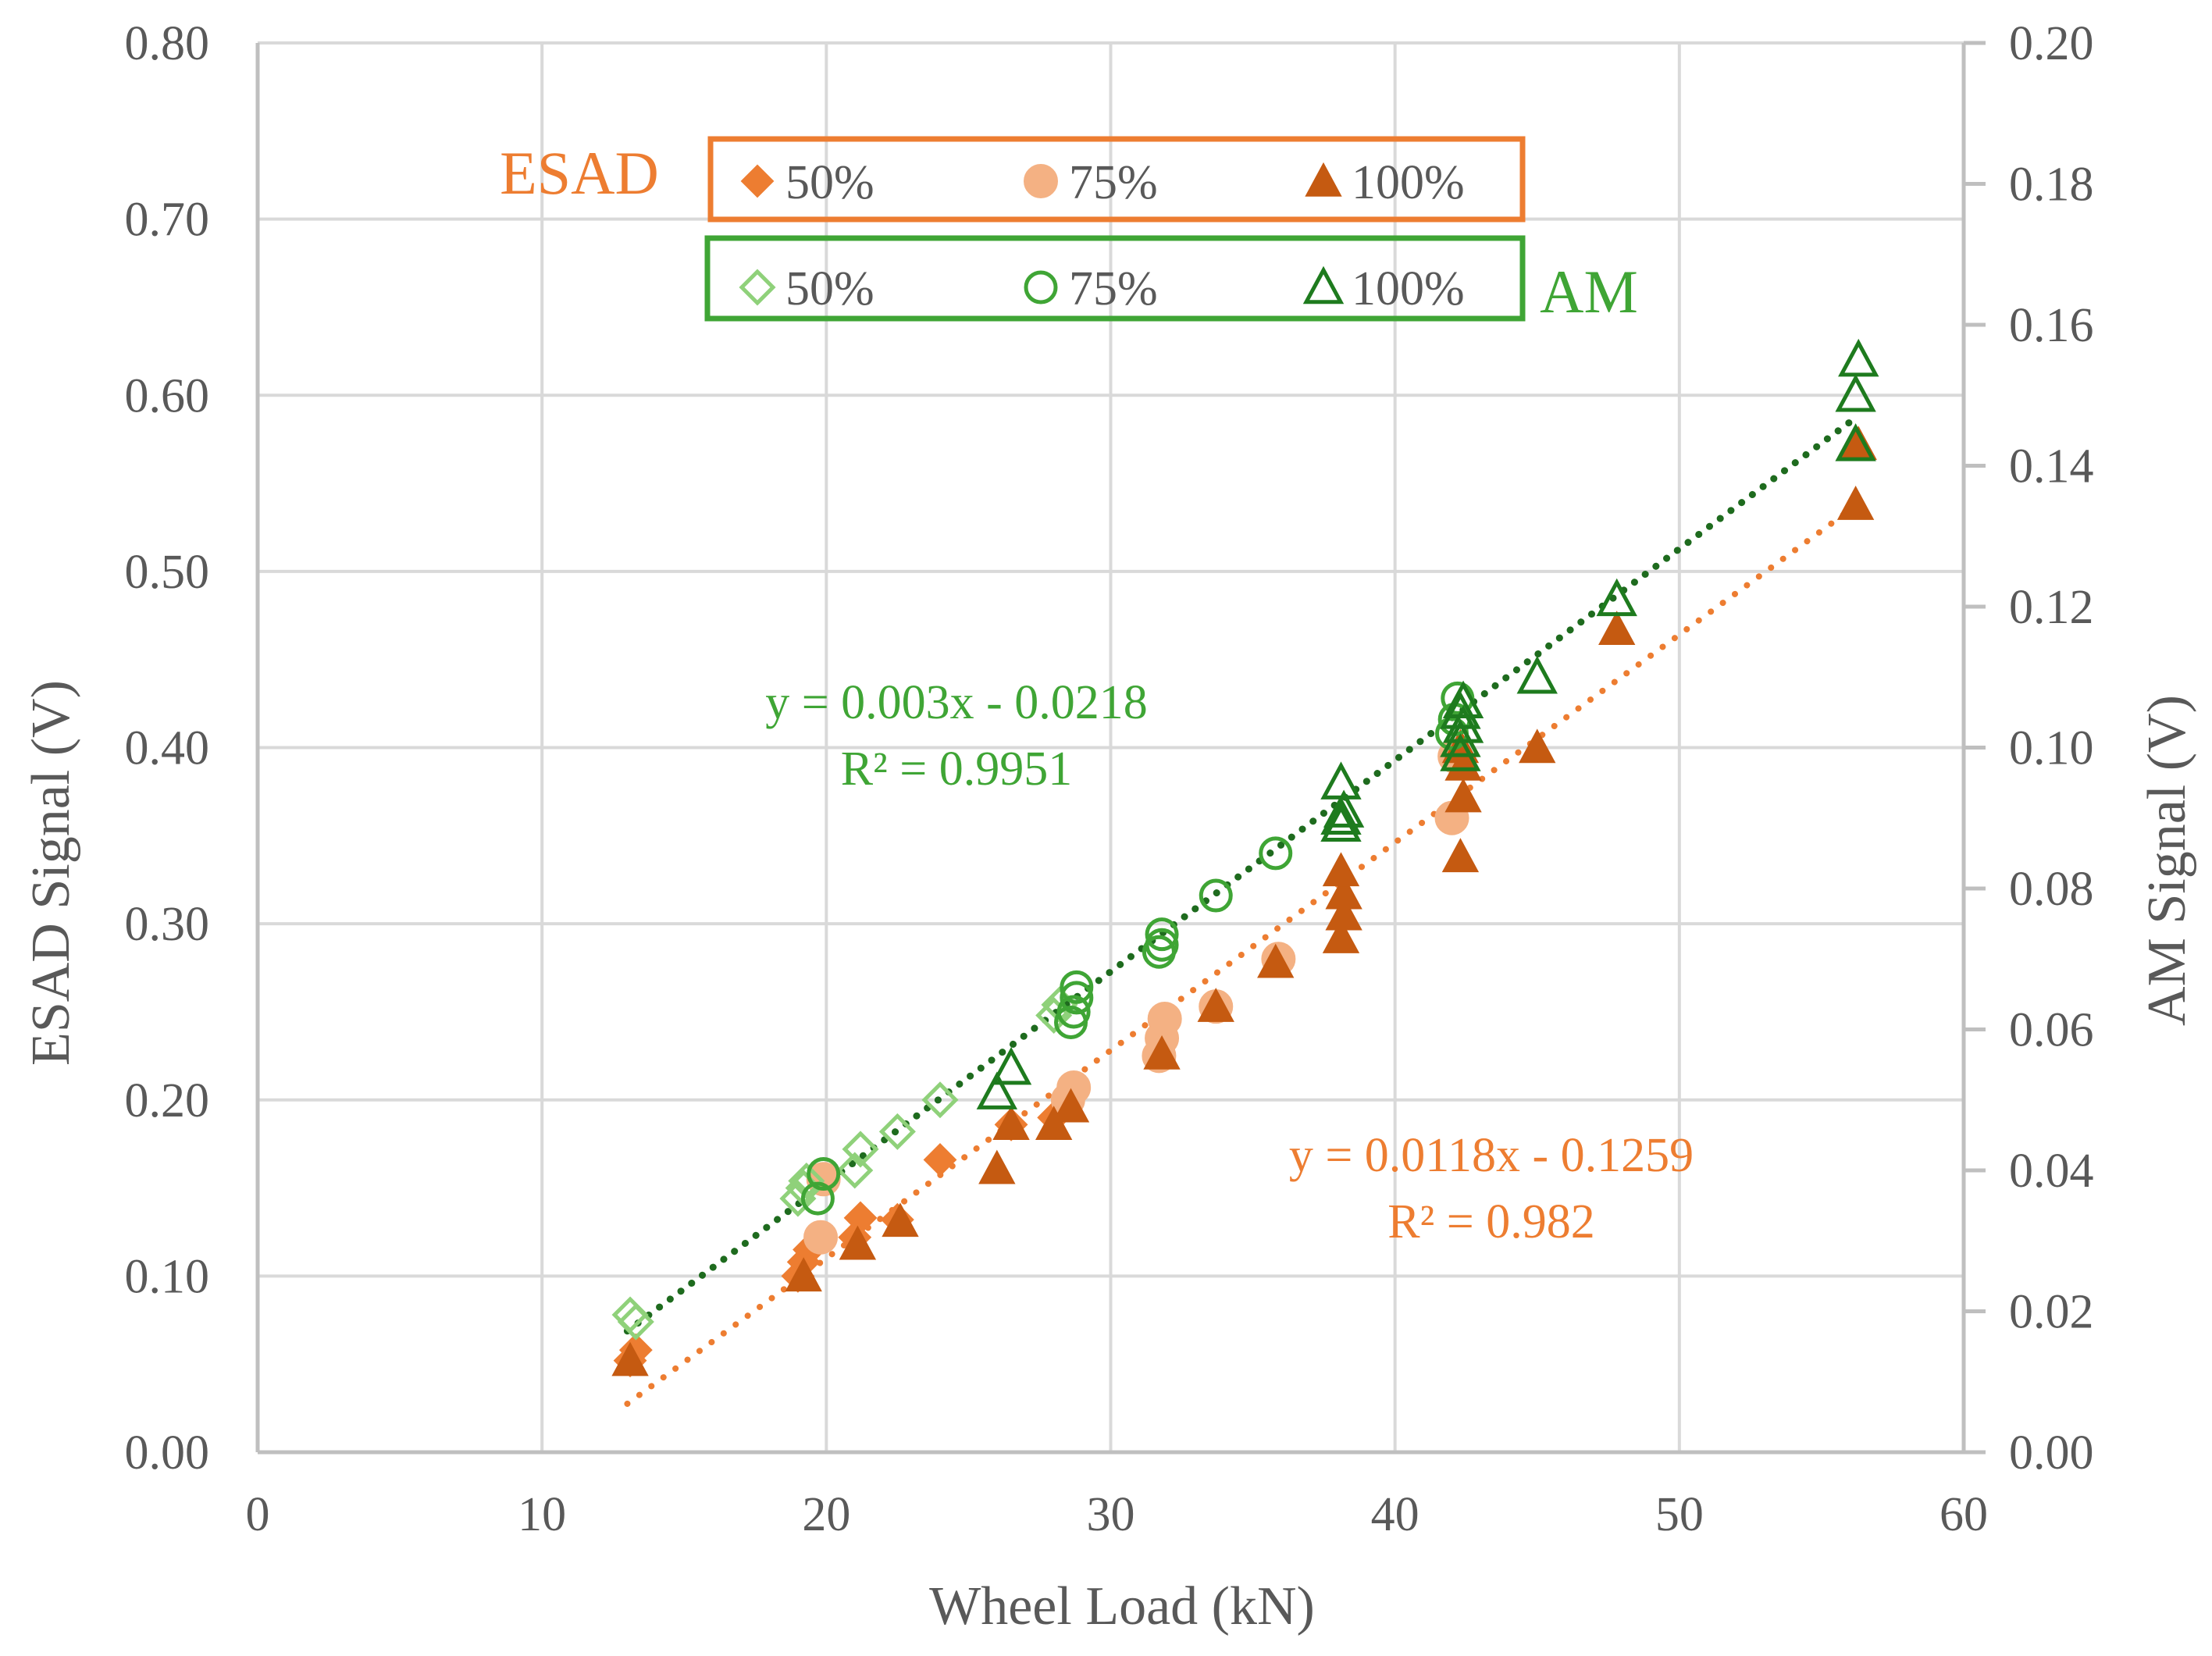 Image resolution: width=2212 pixels, height=1656 pixels. What do you see at coordinates (2051, 1030) in the screenshot?
I see `y2-tick-label: 0.06` at bounding box center [2051, 1030].